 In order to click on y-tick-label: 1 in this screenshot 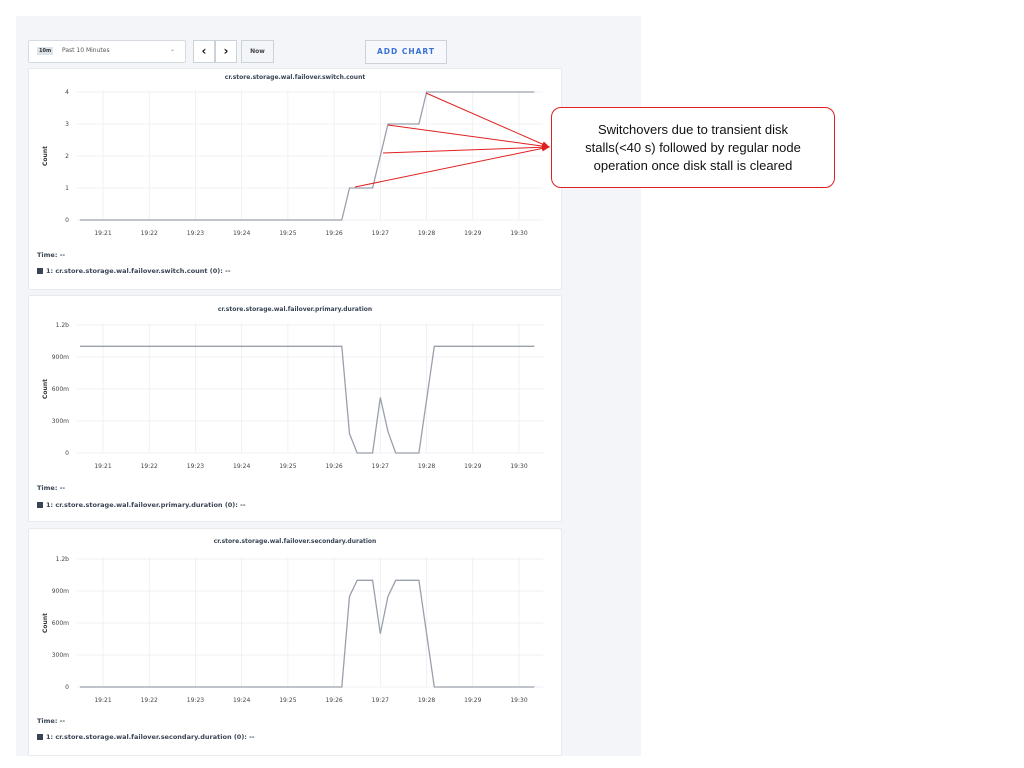, I will do `click(67, 188)`.